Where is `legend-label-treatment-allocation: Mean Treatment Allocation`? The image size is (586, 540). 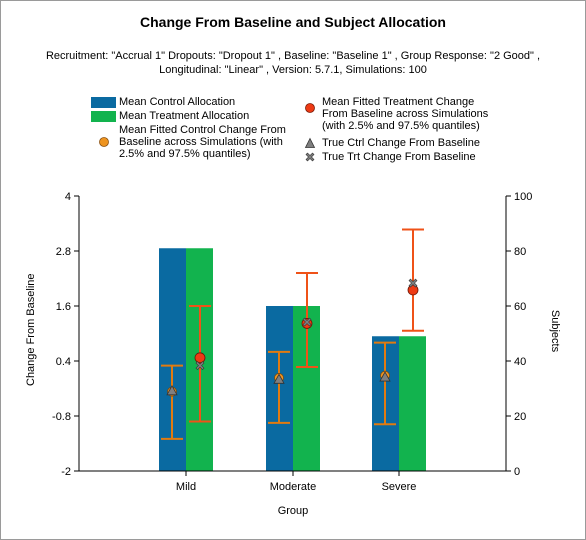
legend-label-treatment-allocation: Mean Treatment Allocation is located at coordinates (184, 116).